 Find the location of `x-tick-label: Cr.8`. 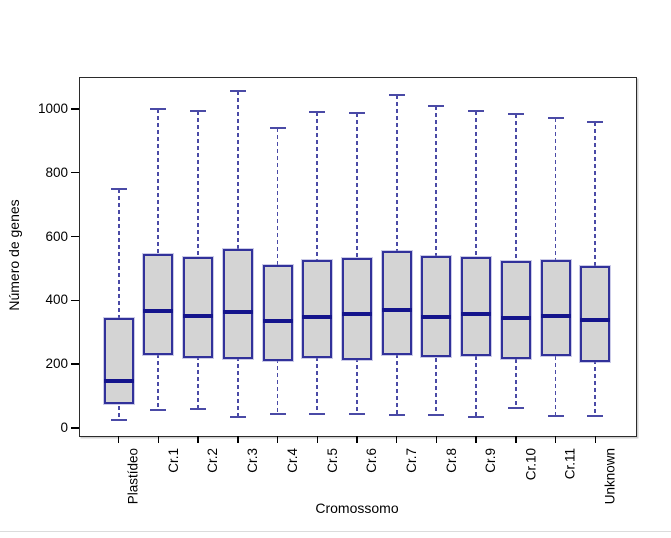

x-tick-label: Cr.8 is located at coordinates (451, 460).